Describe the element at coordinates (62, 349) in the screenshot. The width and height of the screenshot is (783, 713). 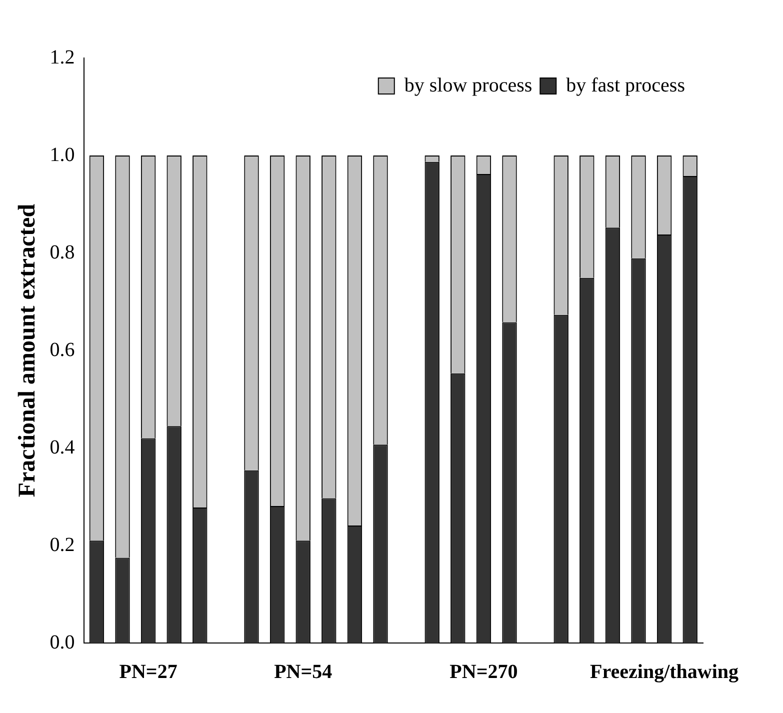
I see `y-tick-label: 0.6` at that location.